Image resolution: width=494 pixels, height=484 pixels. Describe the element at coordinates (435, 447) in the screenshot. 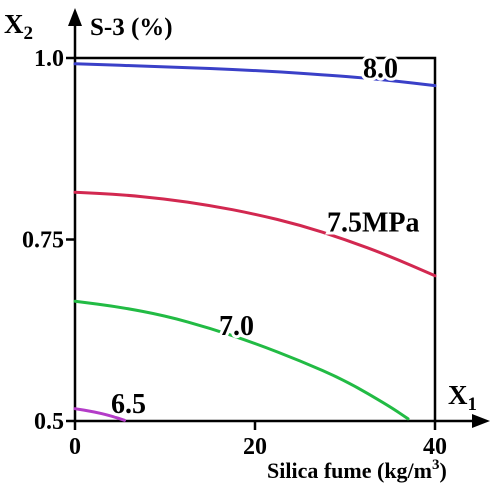

I see `x-tick-label: 40` at that location.